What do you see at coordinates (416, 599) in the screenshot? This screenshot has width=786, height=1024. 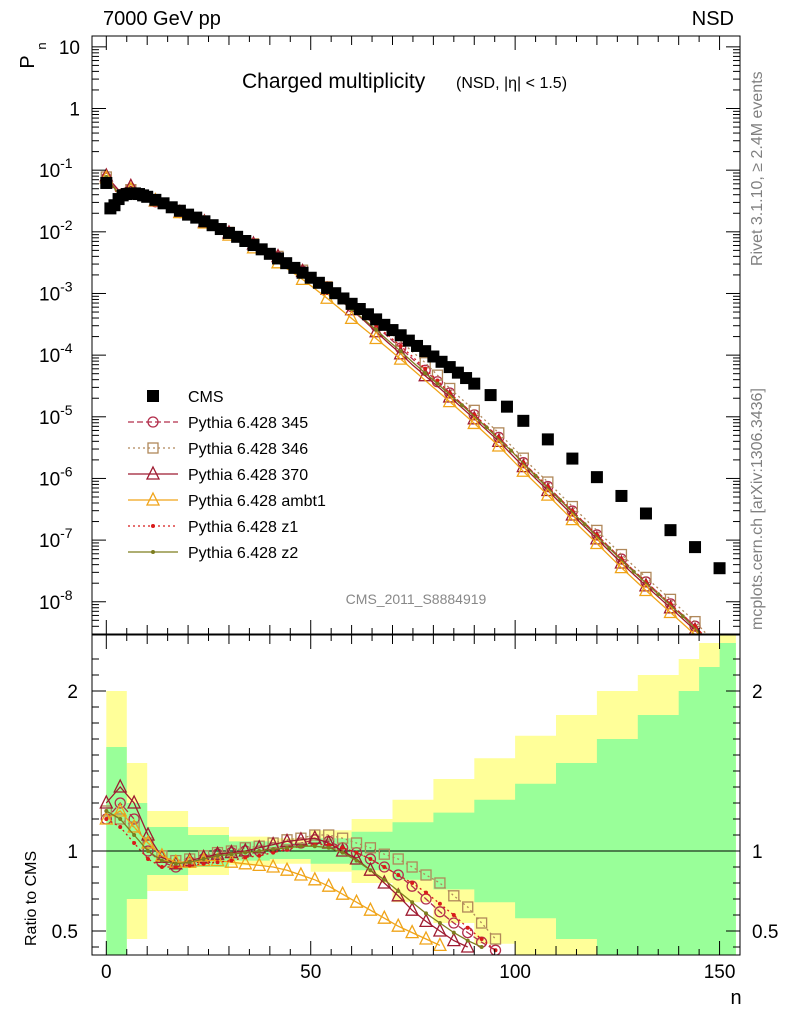 I see `watermark: CMS_2011_S8884919` at bounding box center [416, 599].